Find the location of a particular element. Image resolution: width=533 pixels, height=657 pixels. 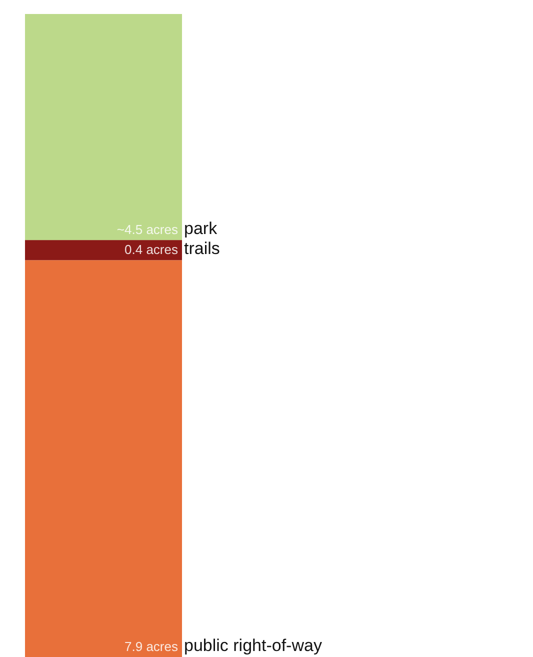

data-label: 7.9 acres is located at coordinates (151, 646).